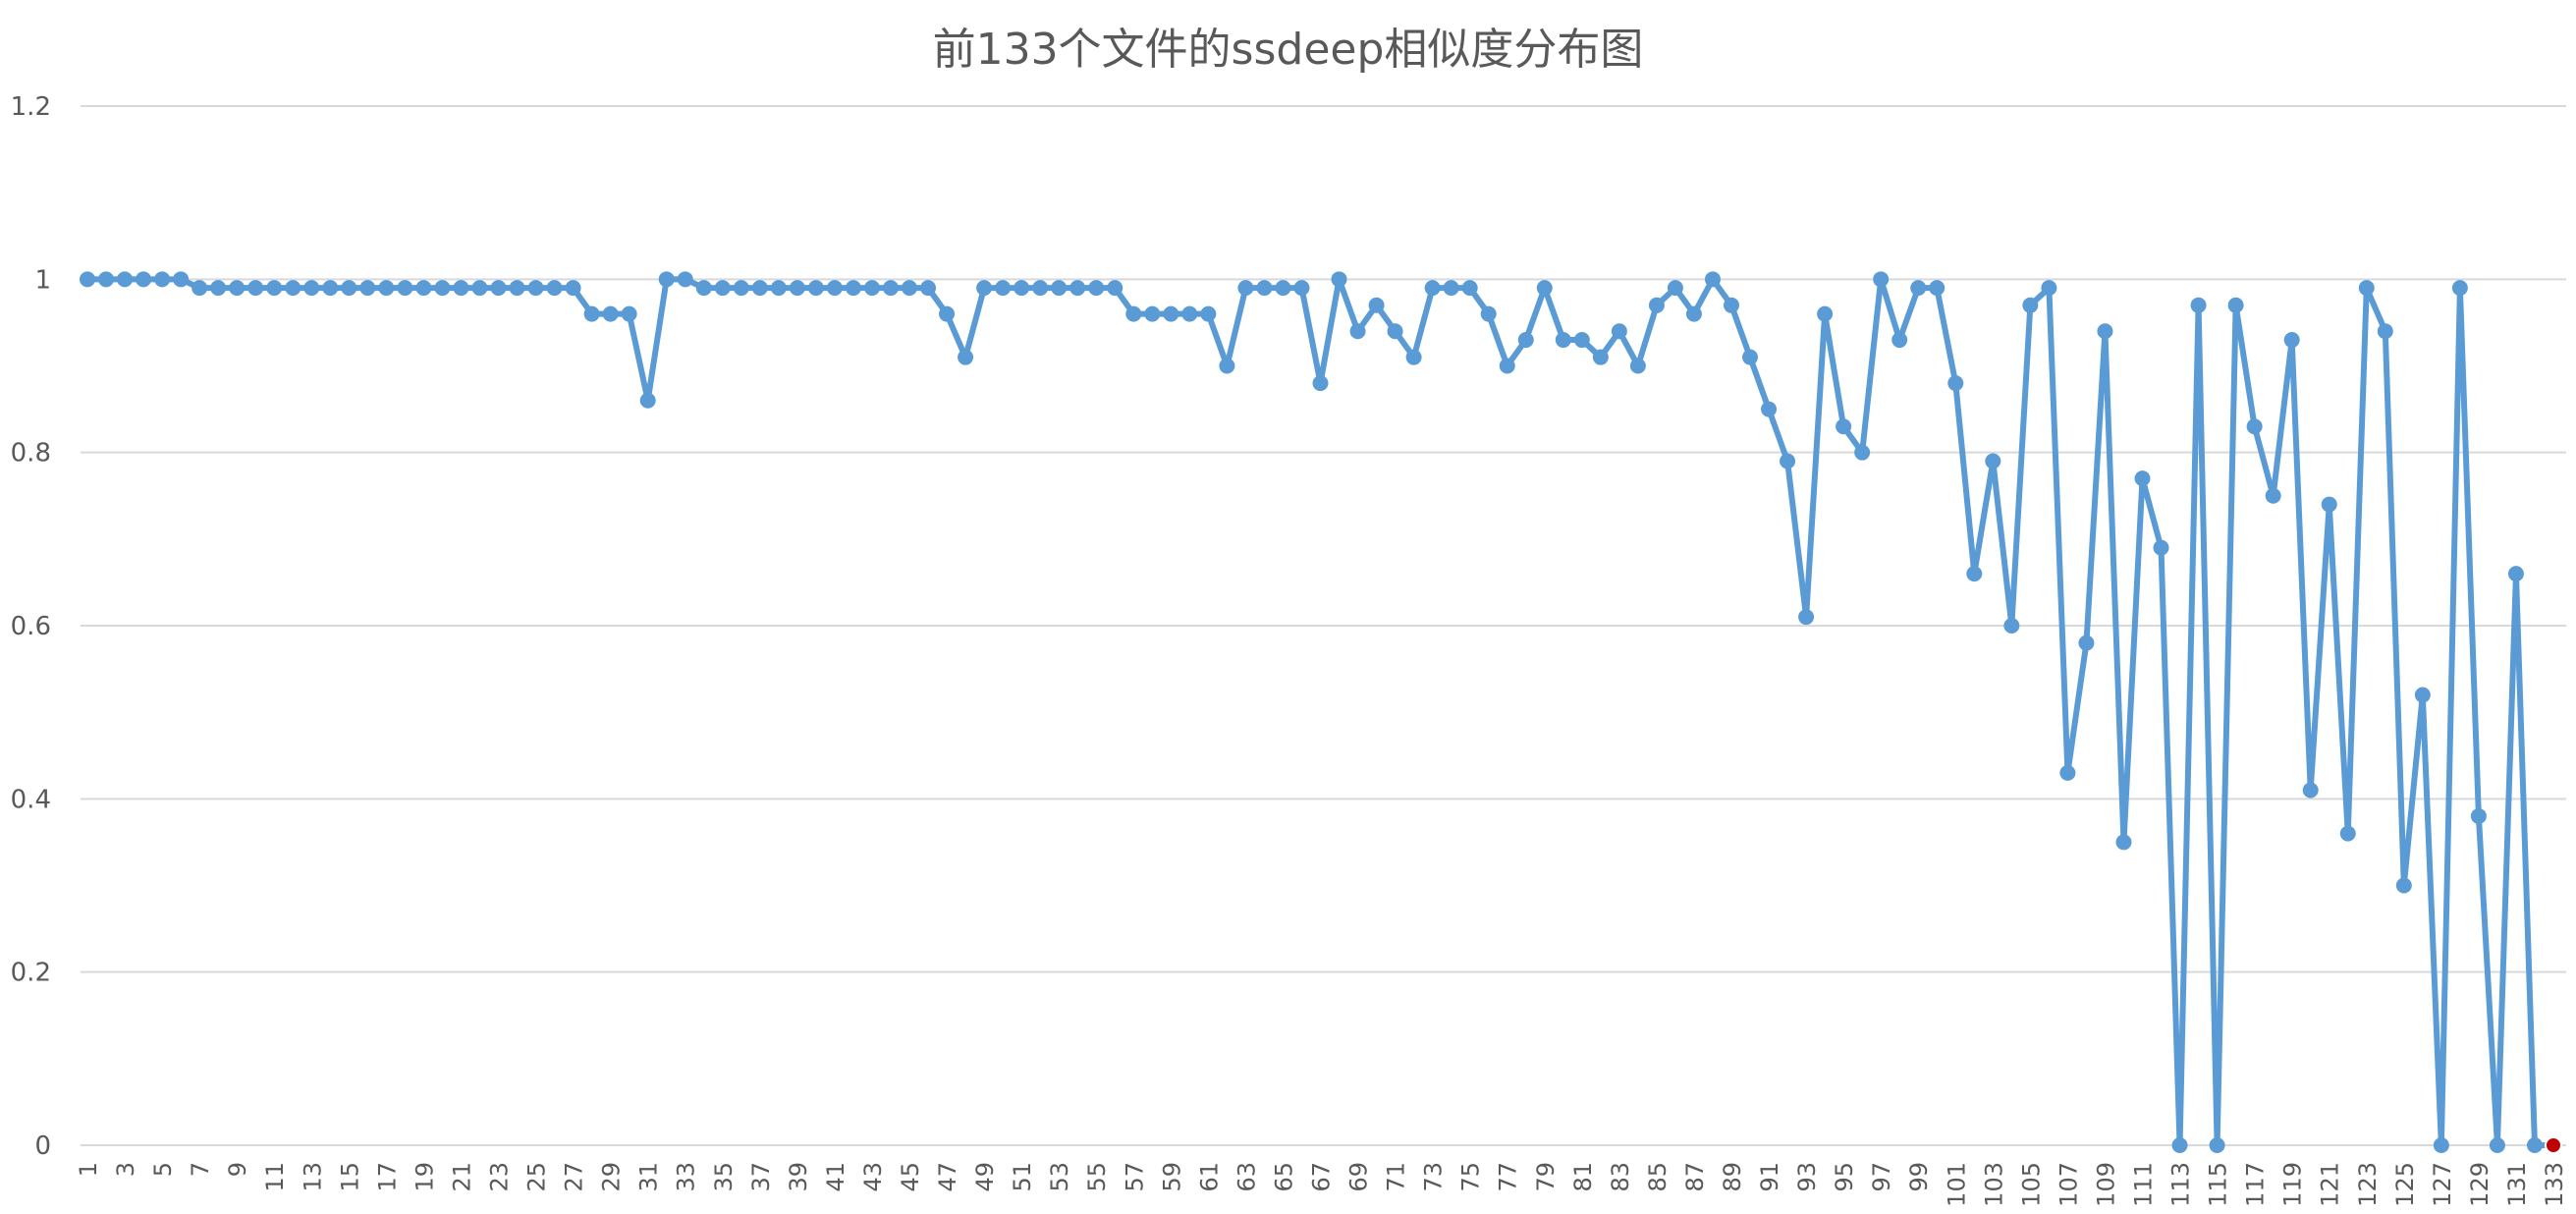  What do you see at coordinates (1247, 1177) in the screenshot?
I see `x-tick-label: 63` at bounding box center [1247, 1177].